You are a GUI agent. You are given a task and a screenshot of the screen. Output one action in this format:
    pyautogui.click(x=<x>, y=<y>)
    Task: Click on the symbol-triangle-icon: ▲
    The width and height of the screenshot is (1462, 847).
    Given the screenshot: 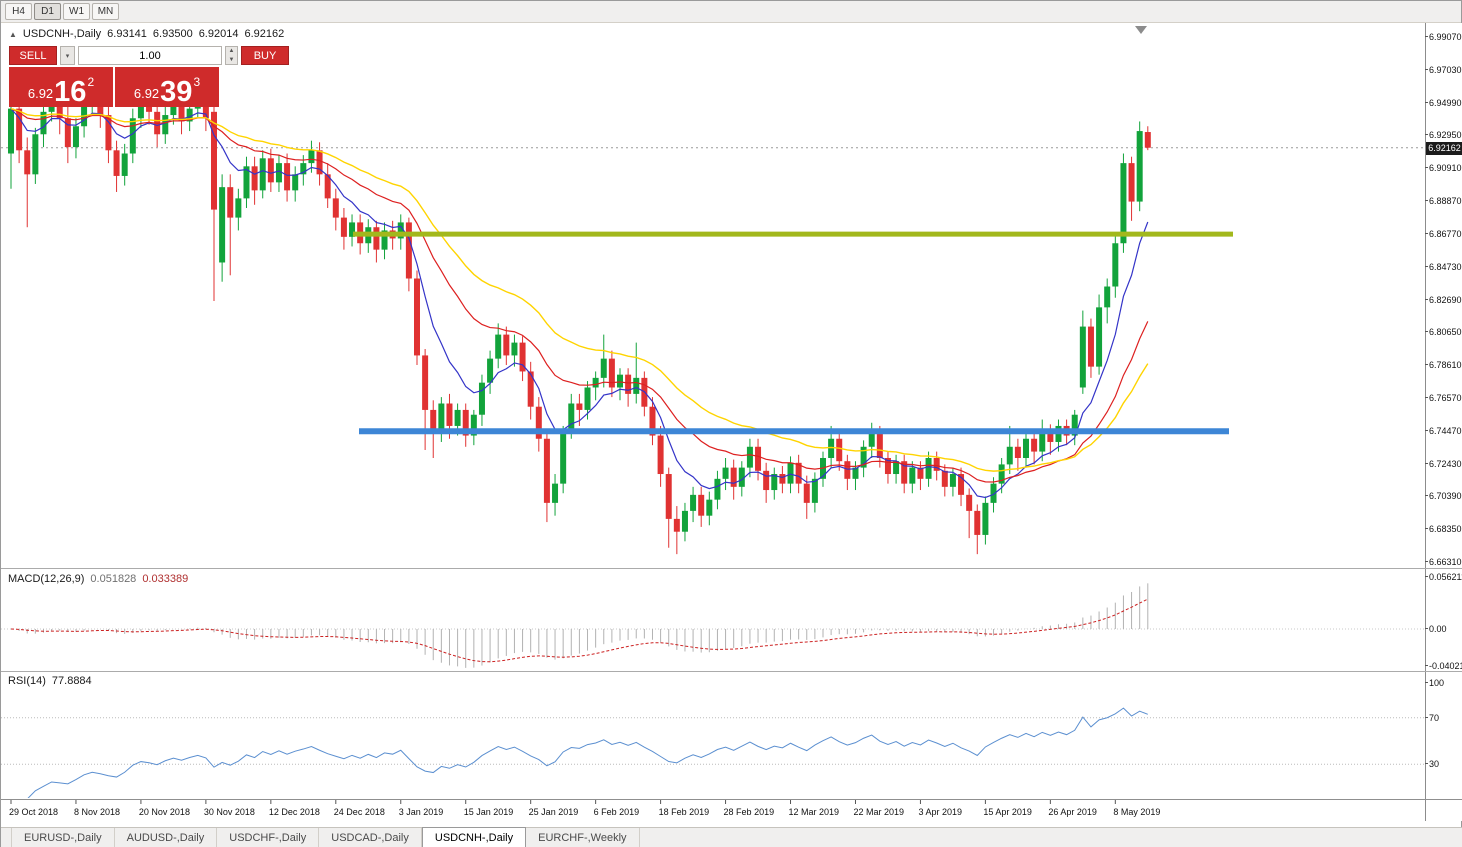 What is the action you would take?
    pyautogui.click(x=13, y=34)
    